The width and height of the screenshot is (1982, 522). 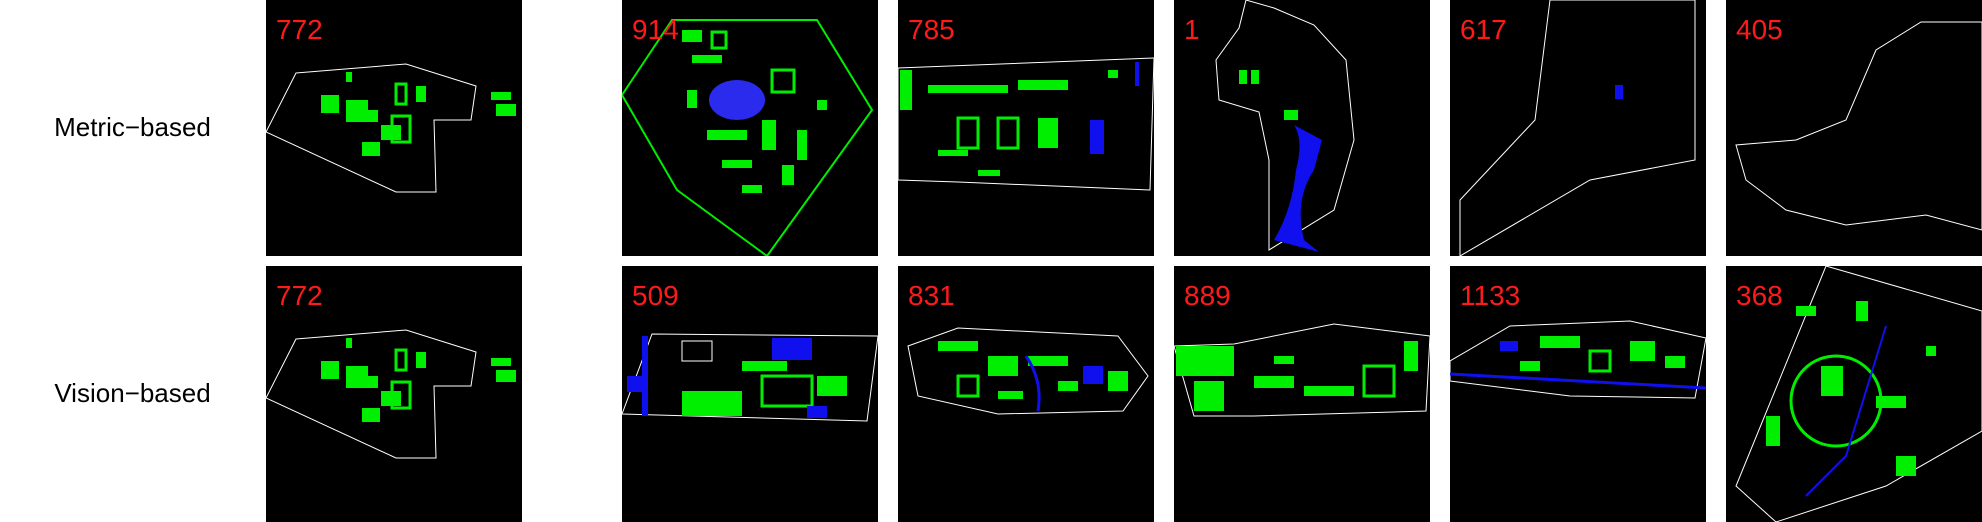 I want to click on panel-vision-6: 368, so click(x=1854, y=394).